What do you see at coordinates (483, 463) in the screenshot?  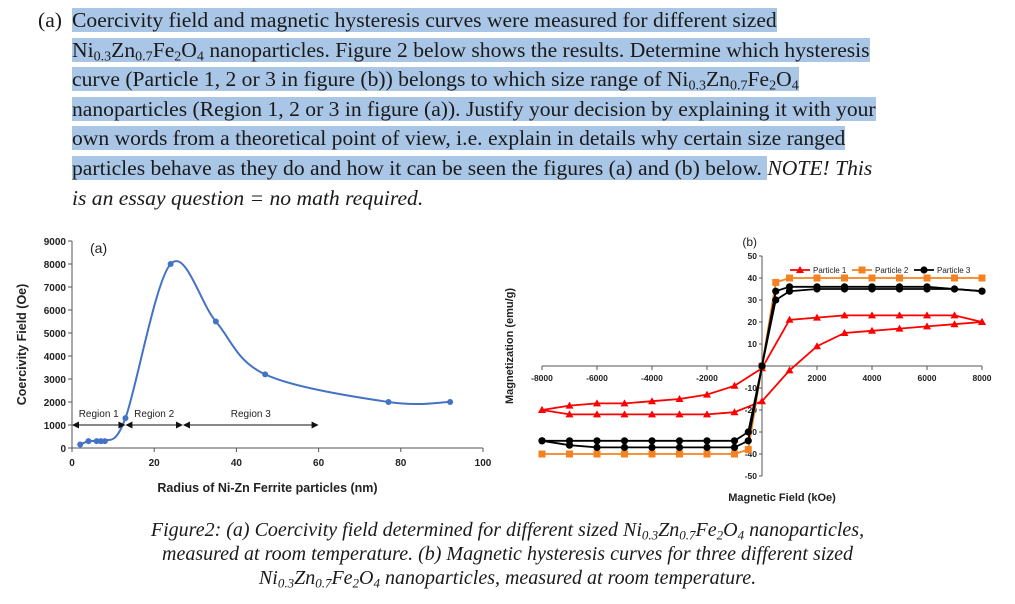 I see `x-tick-label: 100` at bounding box center [483, 463].